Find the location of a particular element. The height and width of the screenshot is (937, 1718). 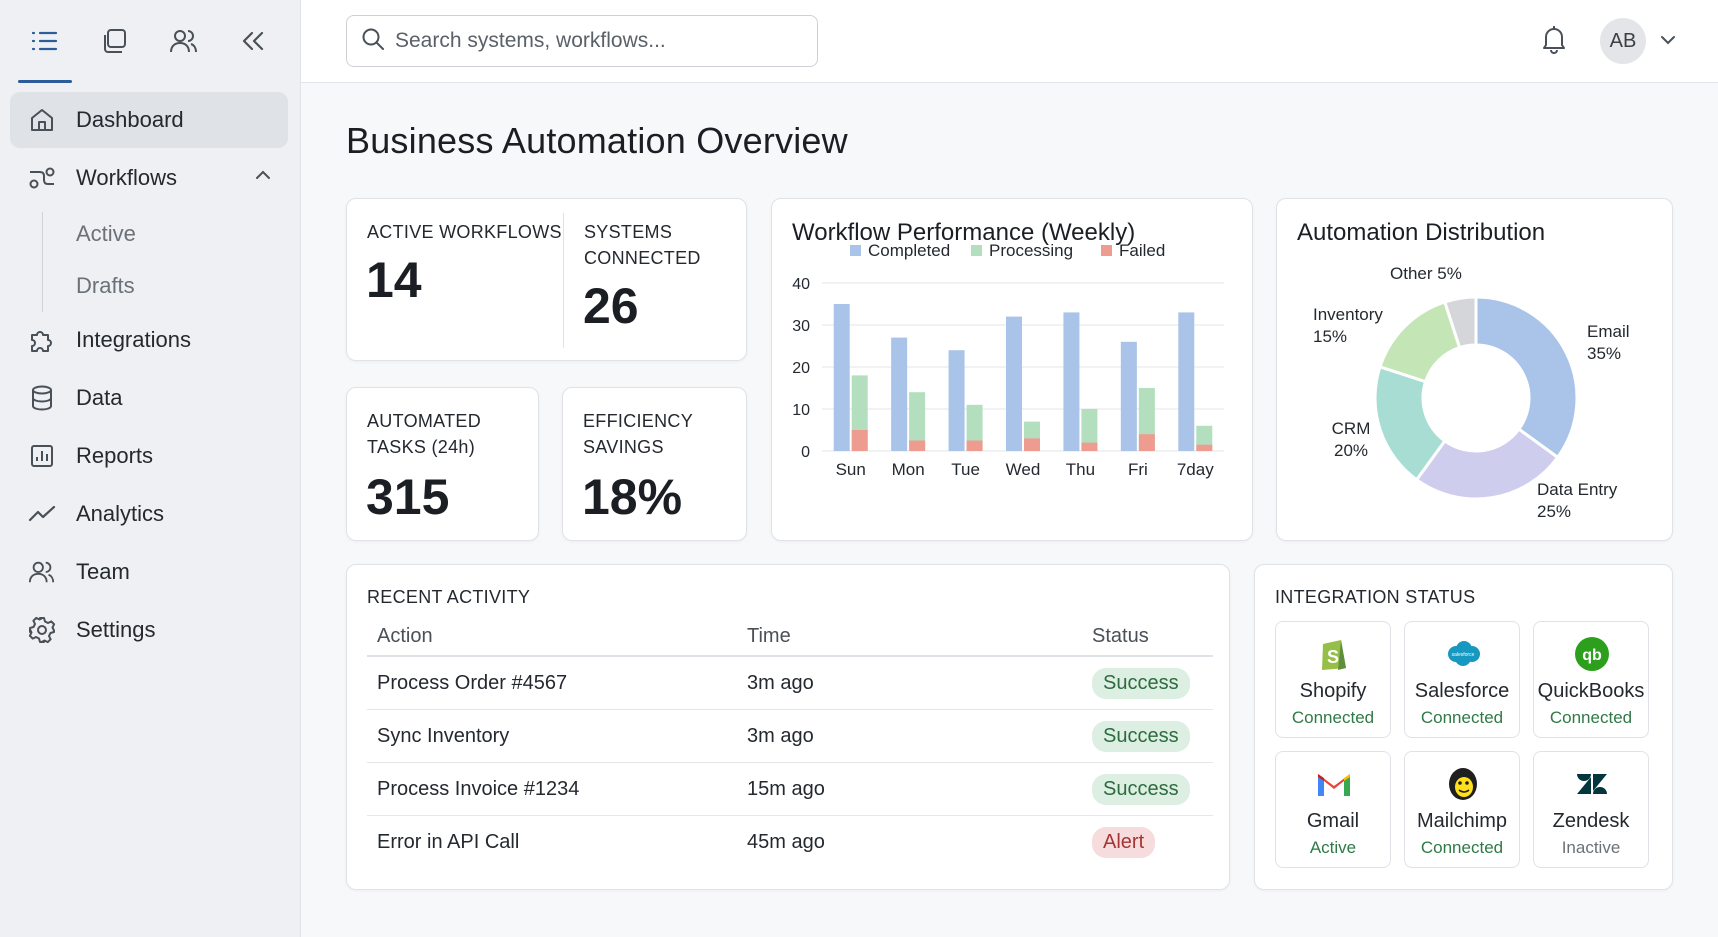

search-box is located at coordinates (582, 41).